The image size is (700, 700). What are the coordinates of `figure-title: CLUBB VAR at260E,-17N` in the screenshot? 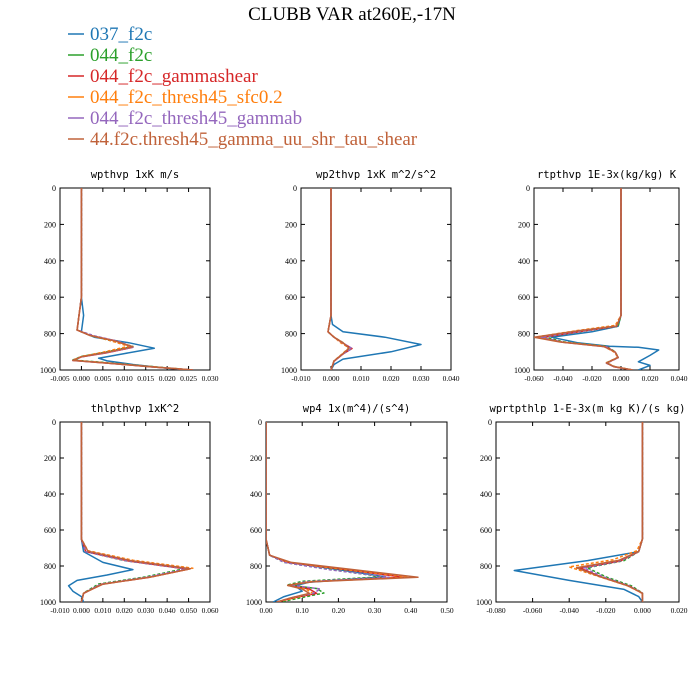 It's located at (352, 14).